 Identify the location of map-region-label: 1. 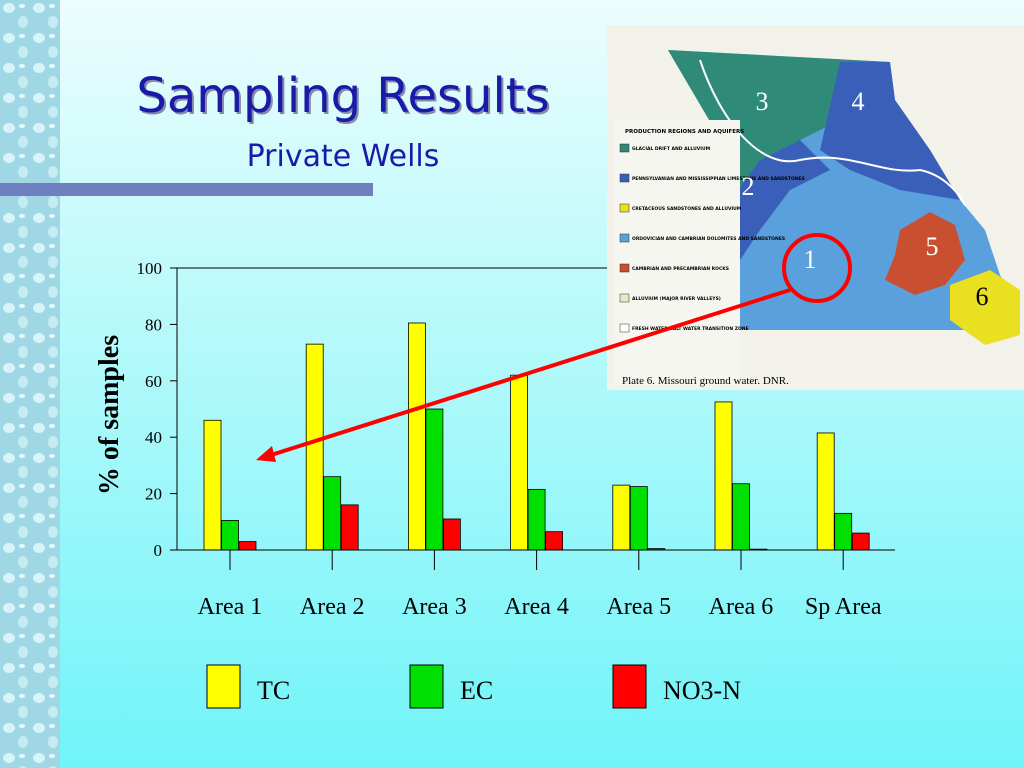
(810, 259).